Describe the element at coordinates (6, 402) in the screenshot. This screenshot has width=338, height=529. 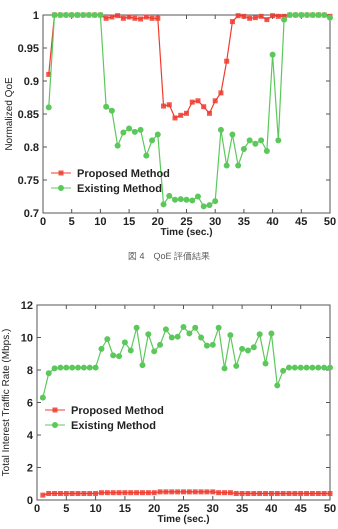
I see `y-axis-title: Total Interest Traffic Rate (Mbps.)` at that location.